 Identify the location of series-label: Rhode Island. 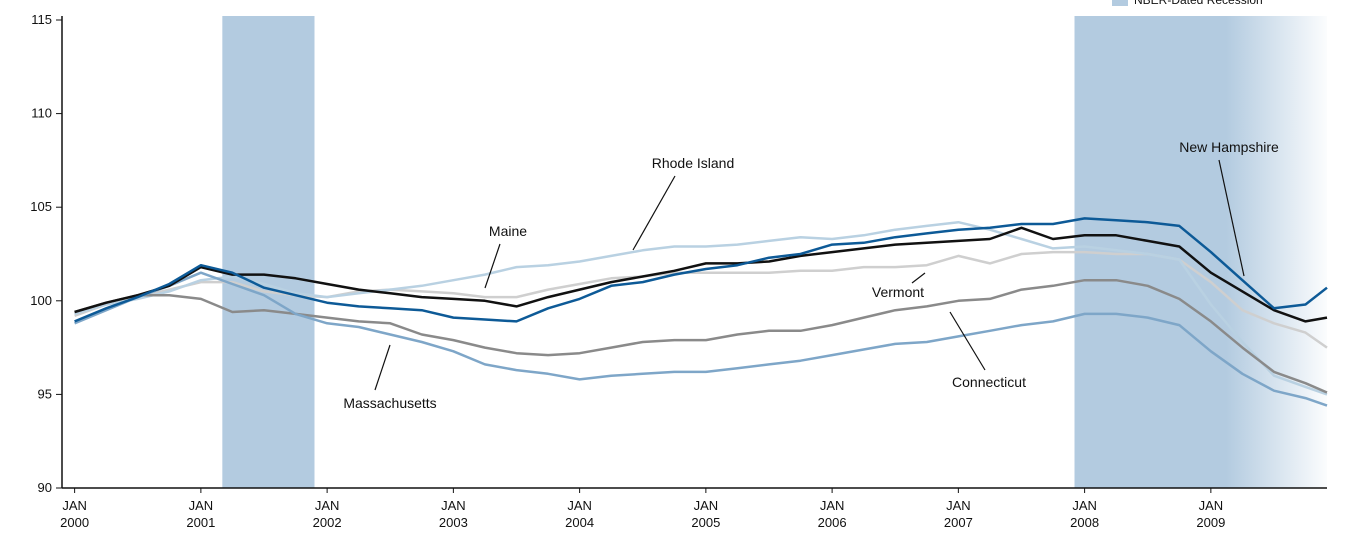
(693, 163).